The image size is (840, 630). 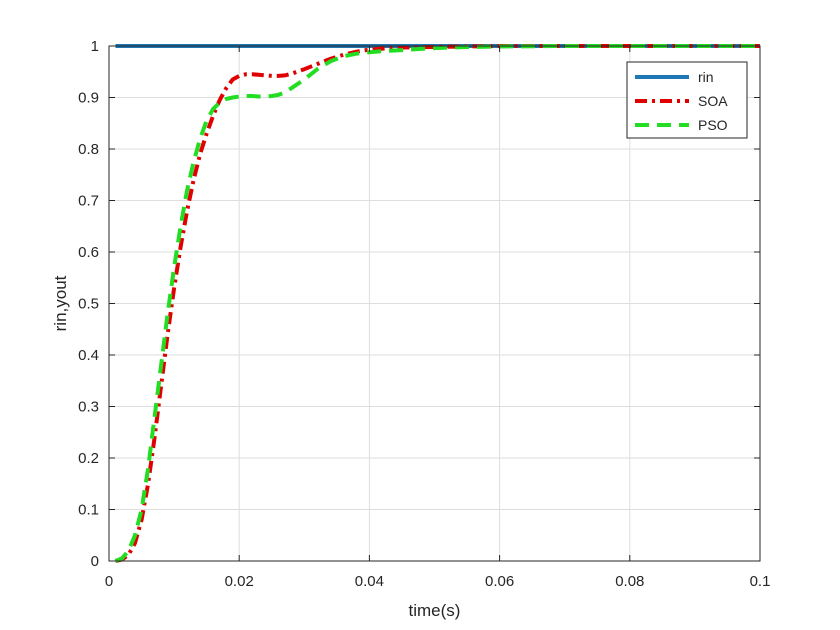 What do you see at coordinates (95, 561) in the screenshot?
I see `y-tick-label: 0` at bounding box center [95, 561].